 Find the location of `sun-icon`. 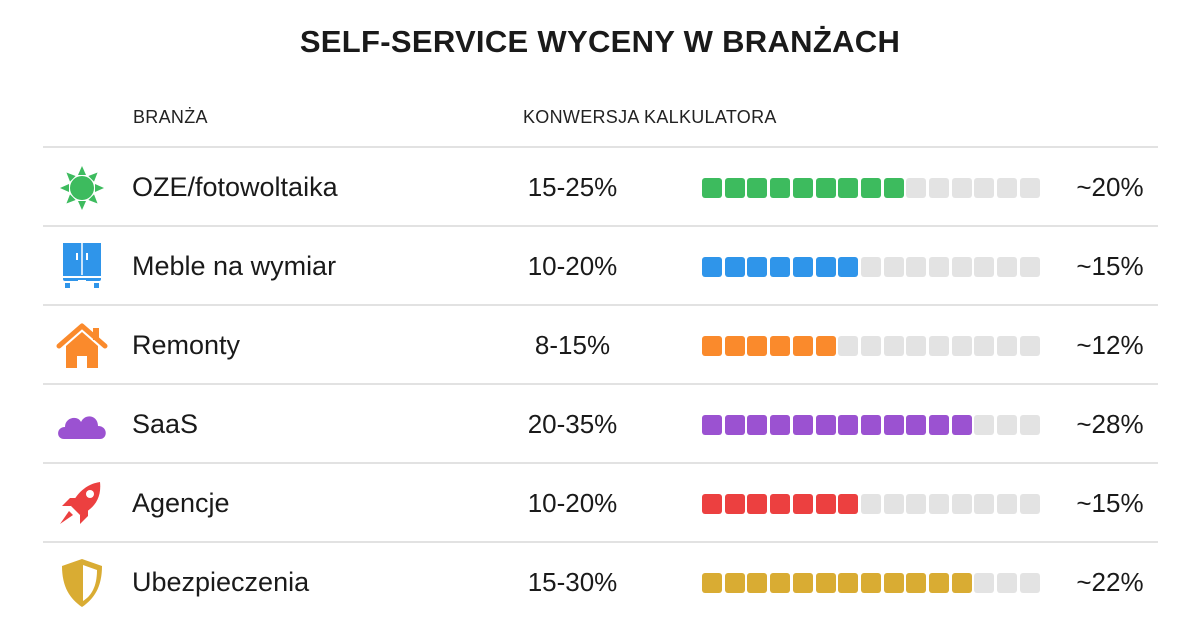

sun-icon is located at coordinates (82, 188).